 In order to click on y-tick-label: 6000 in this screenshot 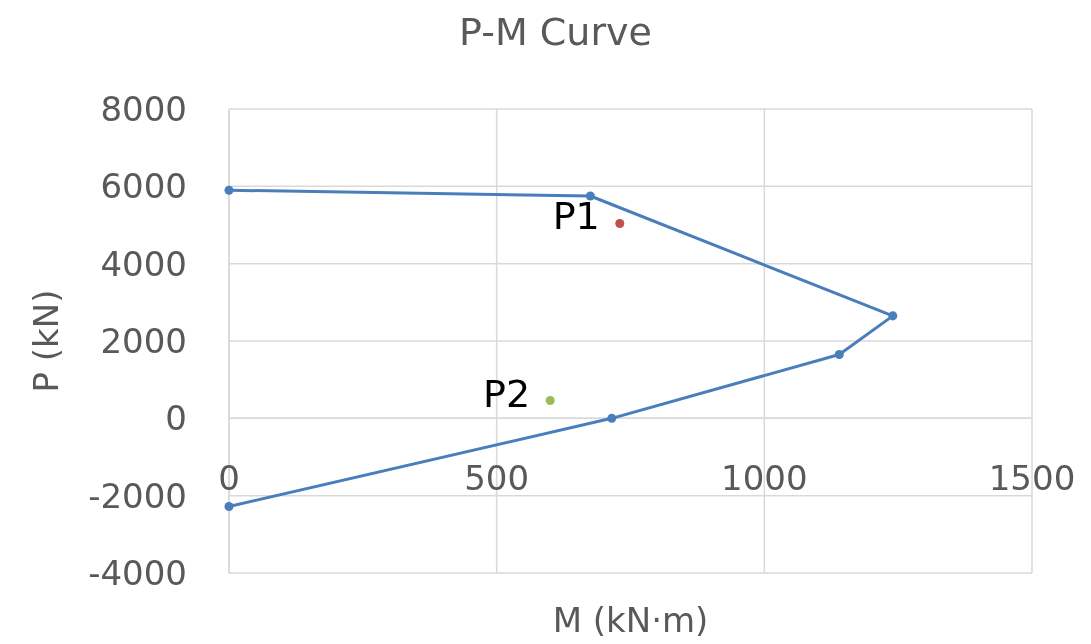, I will do `click(143, 186)`.